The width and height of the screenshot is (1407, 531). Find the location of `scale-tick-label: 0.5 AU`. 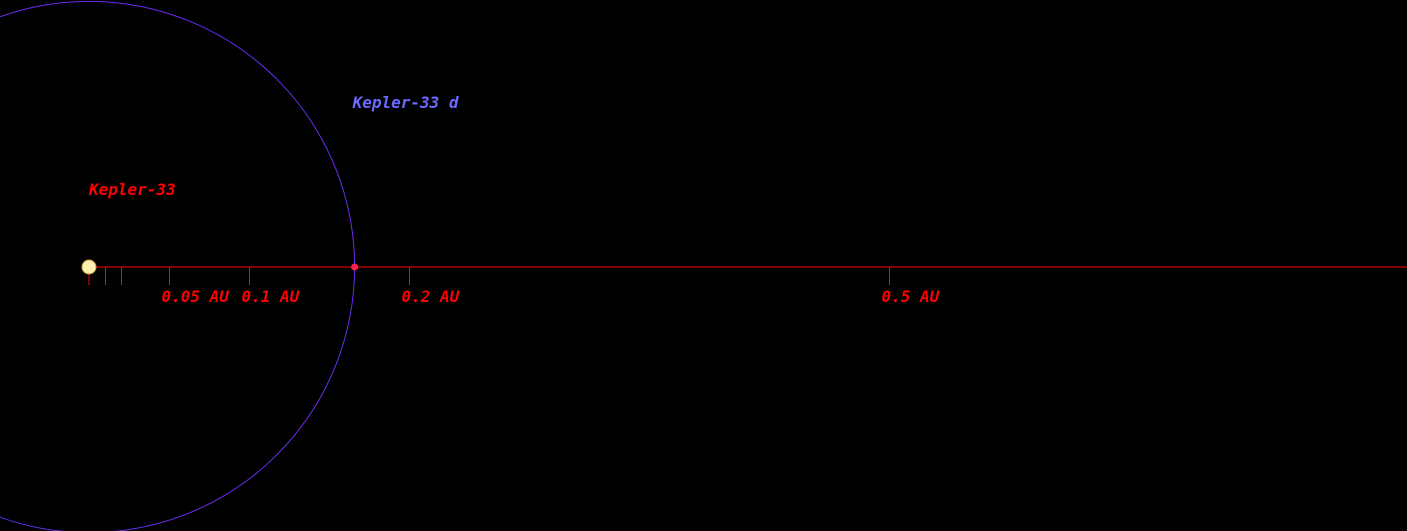

scale-tick-label: 0.5 AU is located at coordinates (911, 296).